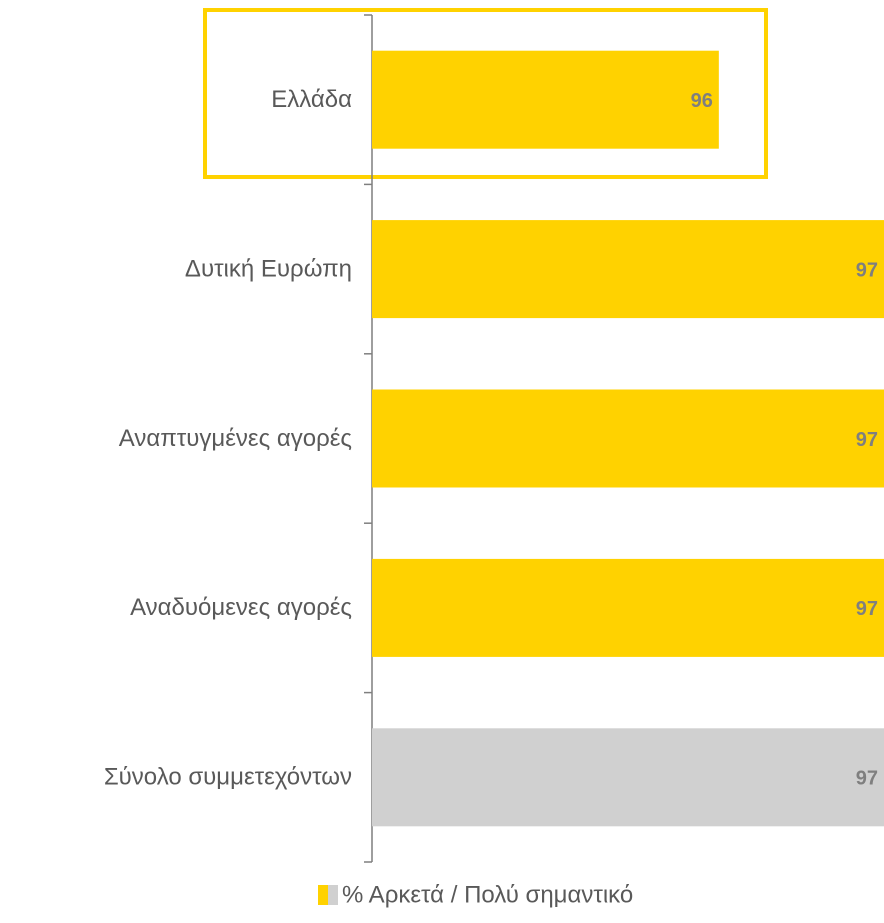  What do you see at coordinates (228, 777) in the screenshot?
I see `category-label: Σύνολο συμμετεχόντων` at bounding box center [228, 777].